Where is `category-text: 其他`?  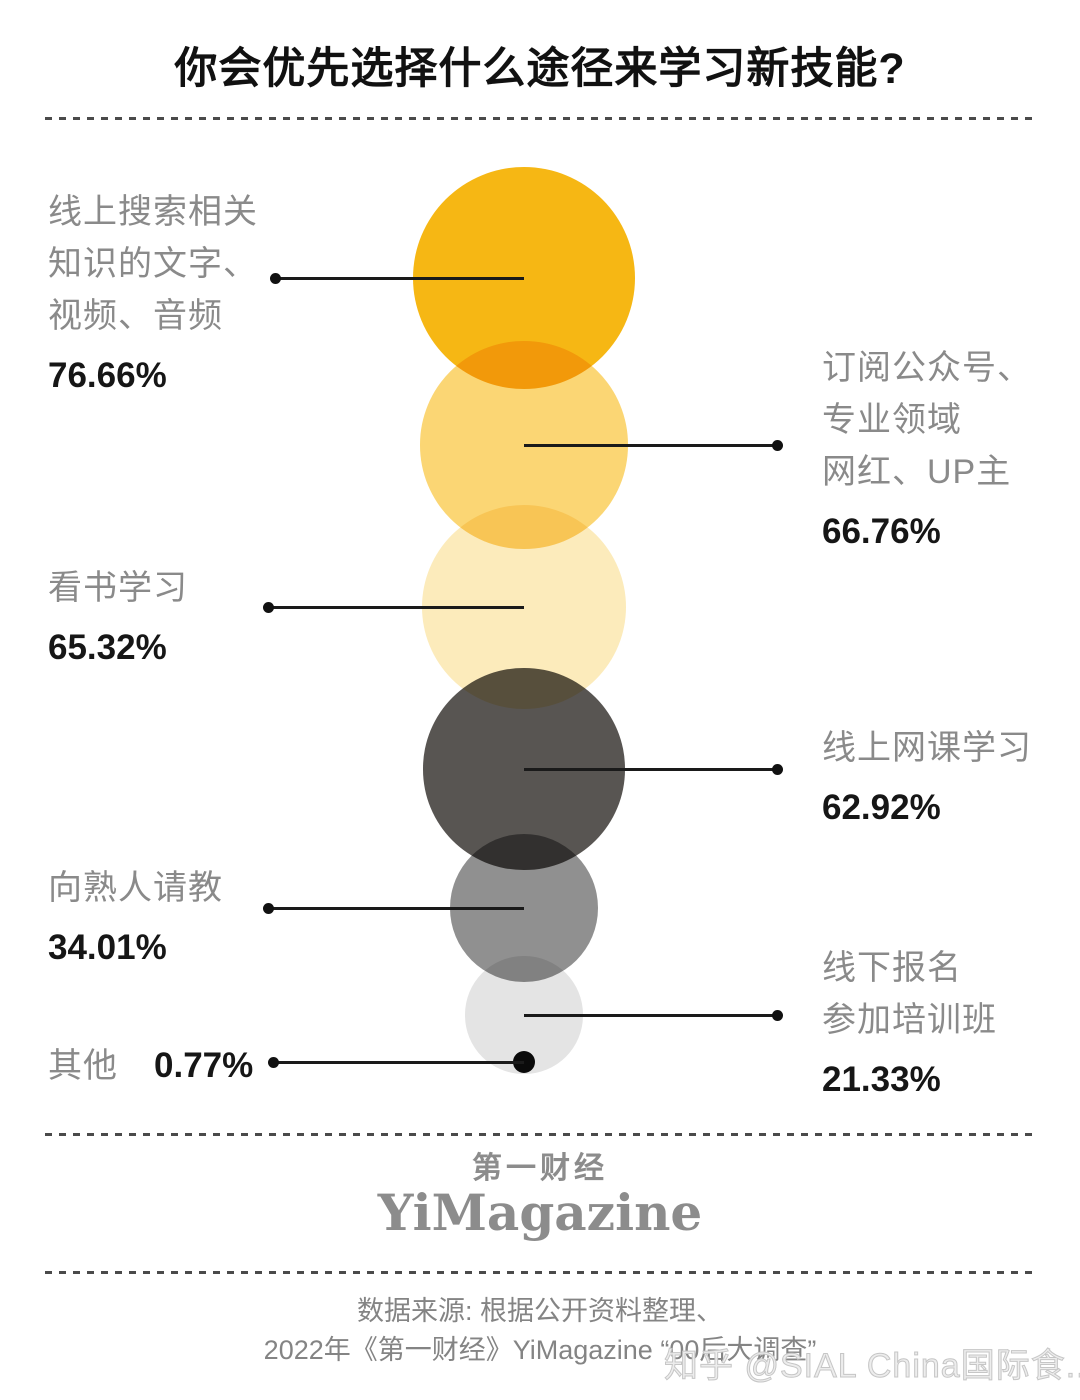
category-text: 其他 is located at coordinates (83, 1066).